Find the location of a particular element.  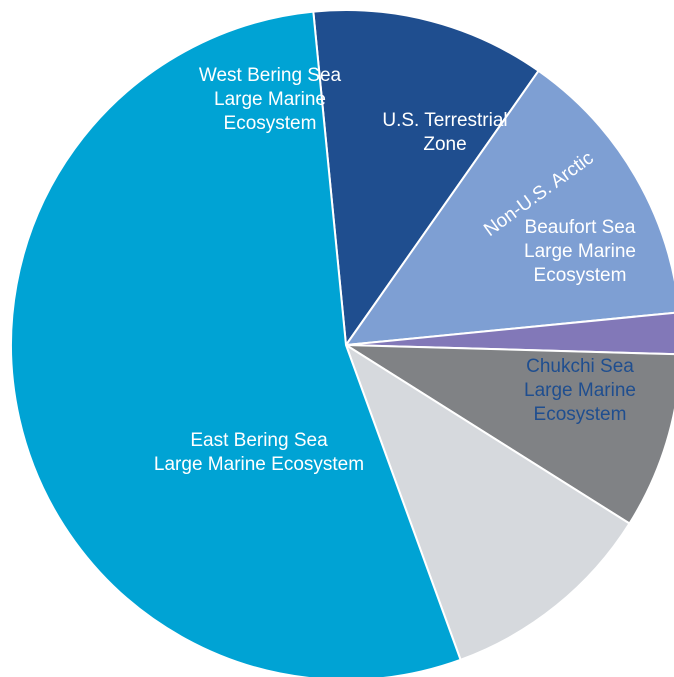

slice-label-line: Beaufort Sea is located at coordinates (580, 227).